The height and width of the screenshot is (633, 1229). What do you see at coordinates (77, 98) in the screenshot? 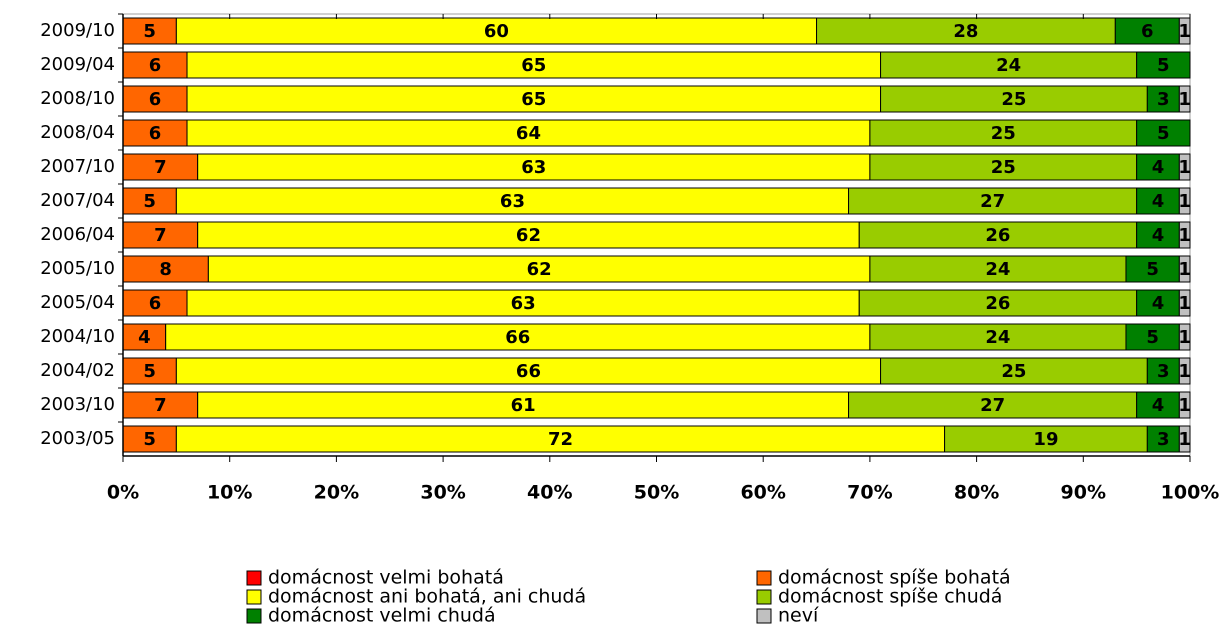
I see `y-tick-label: 2008/10` at bounding box center [77, 98].